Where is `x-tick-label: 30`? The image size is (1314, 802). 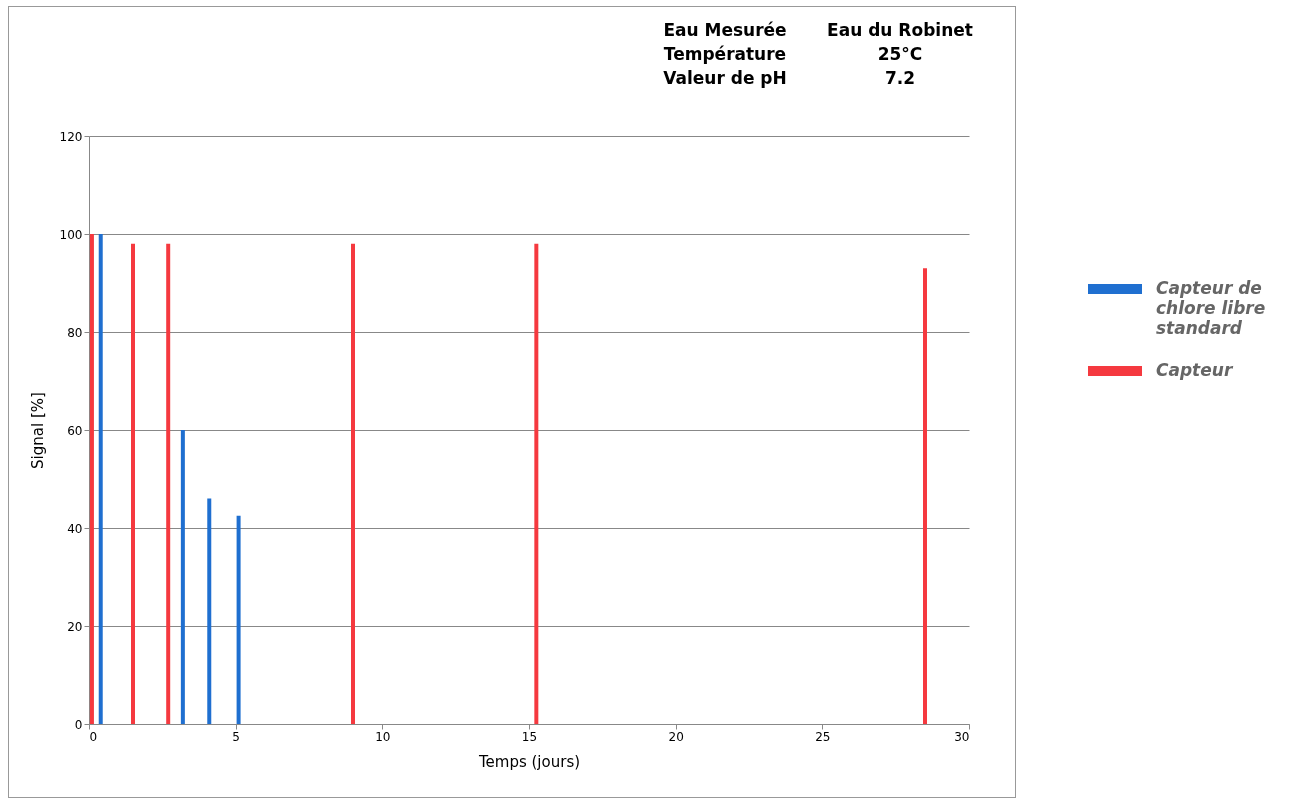 x-tick-label: 30 is located at coordinates (962, 736).